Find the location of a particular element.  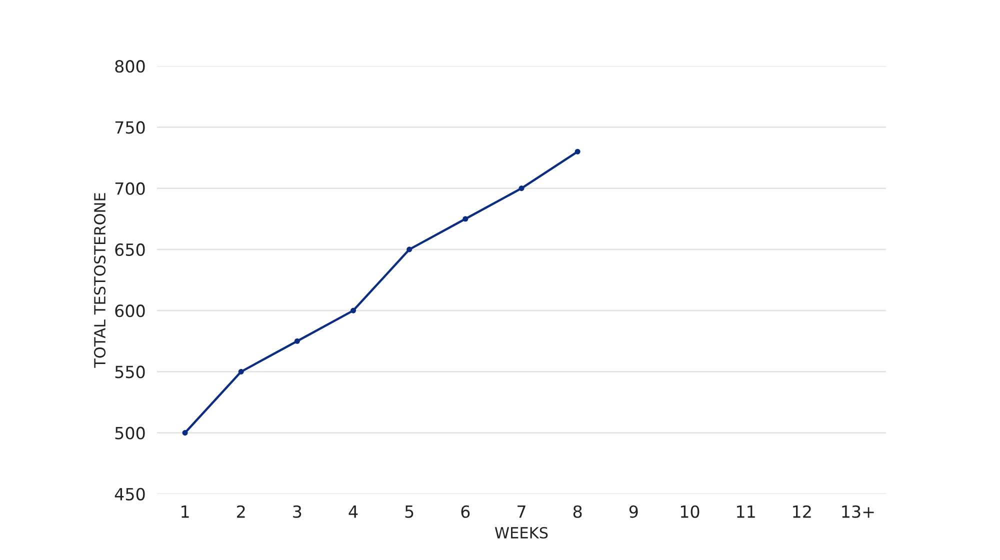

x-tick-label: 4 is located at coordinates (353, 512).